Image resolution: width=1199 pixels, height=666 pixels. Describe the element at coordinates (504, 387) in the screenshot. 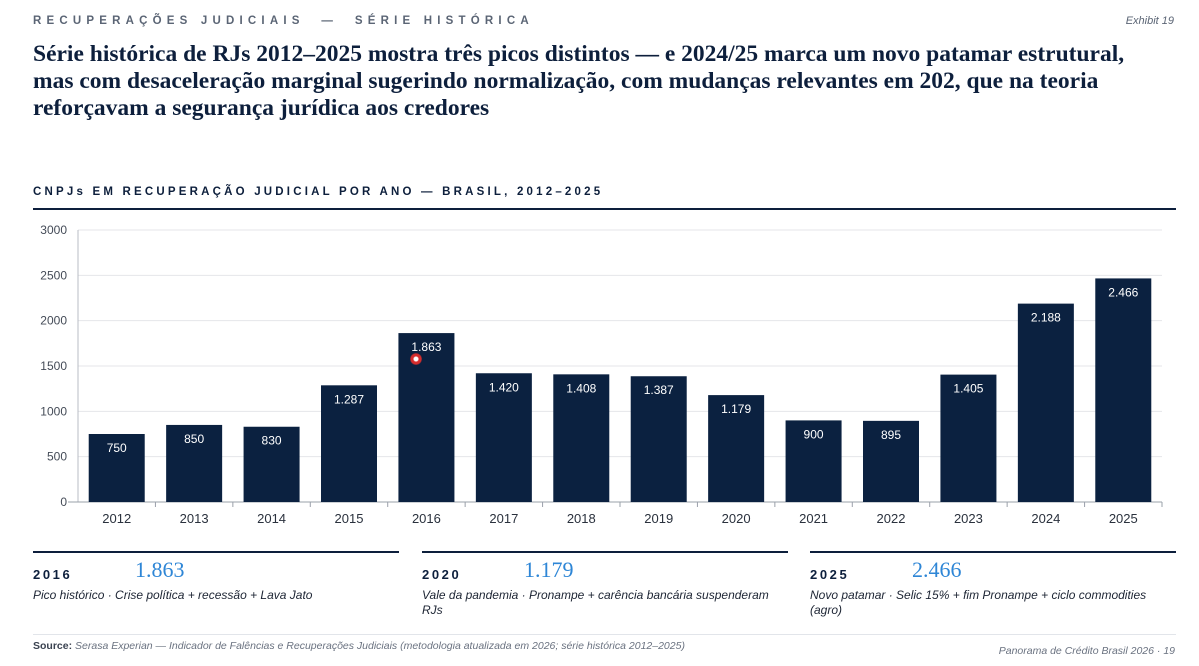

I see `bar-value-label: 1.420` at that location.